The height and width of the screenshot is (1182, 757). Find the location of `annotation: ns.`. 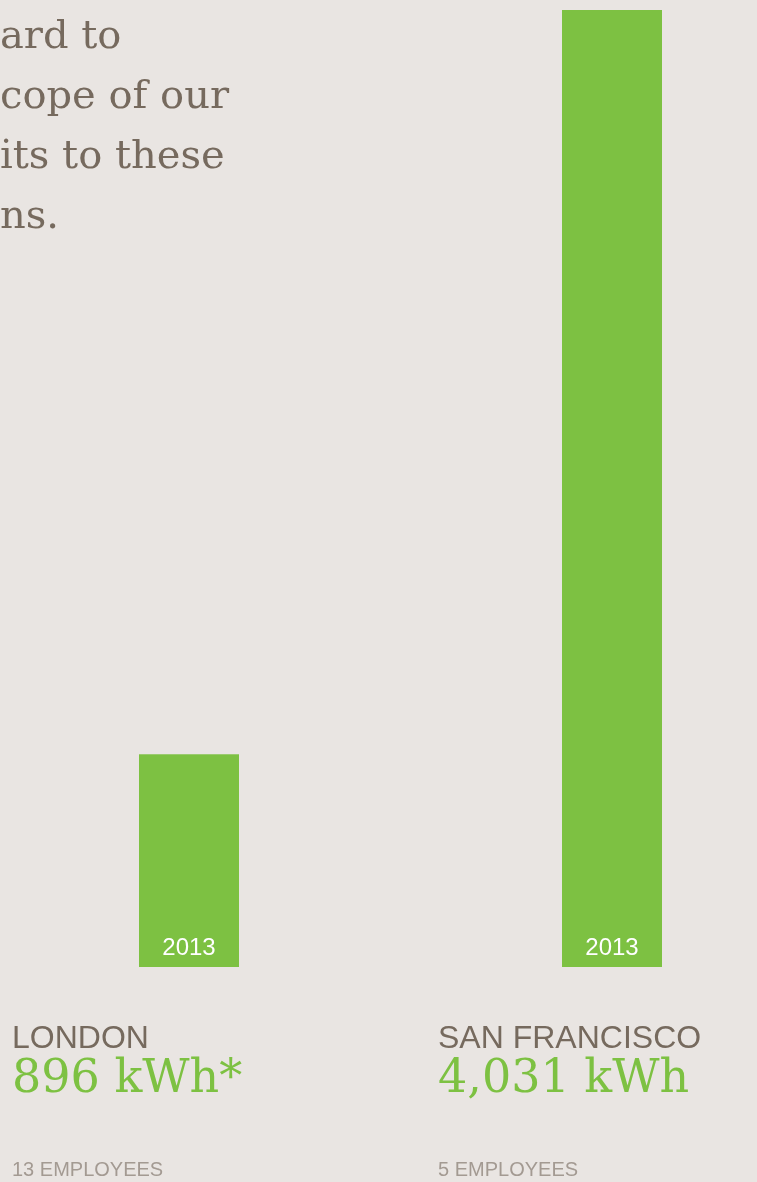

annotation: ns. is located at coordinates (30, 214).